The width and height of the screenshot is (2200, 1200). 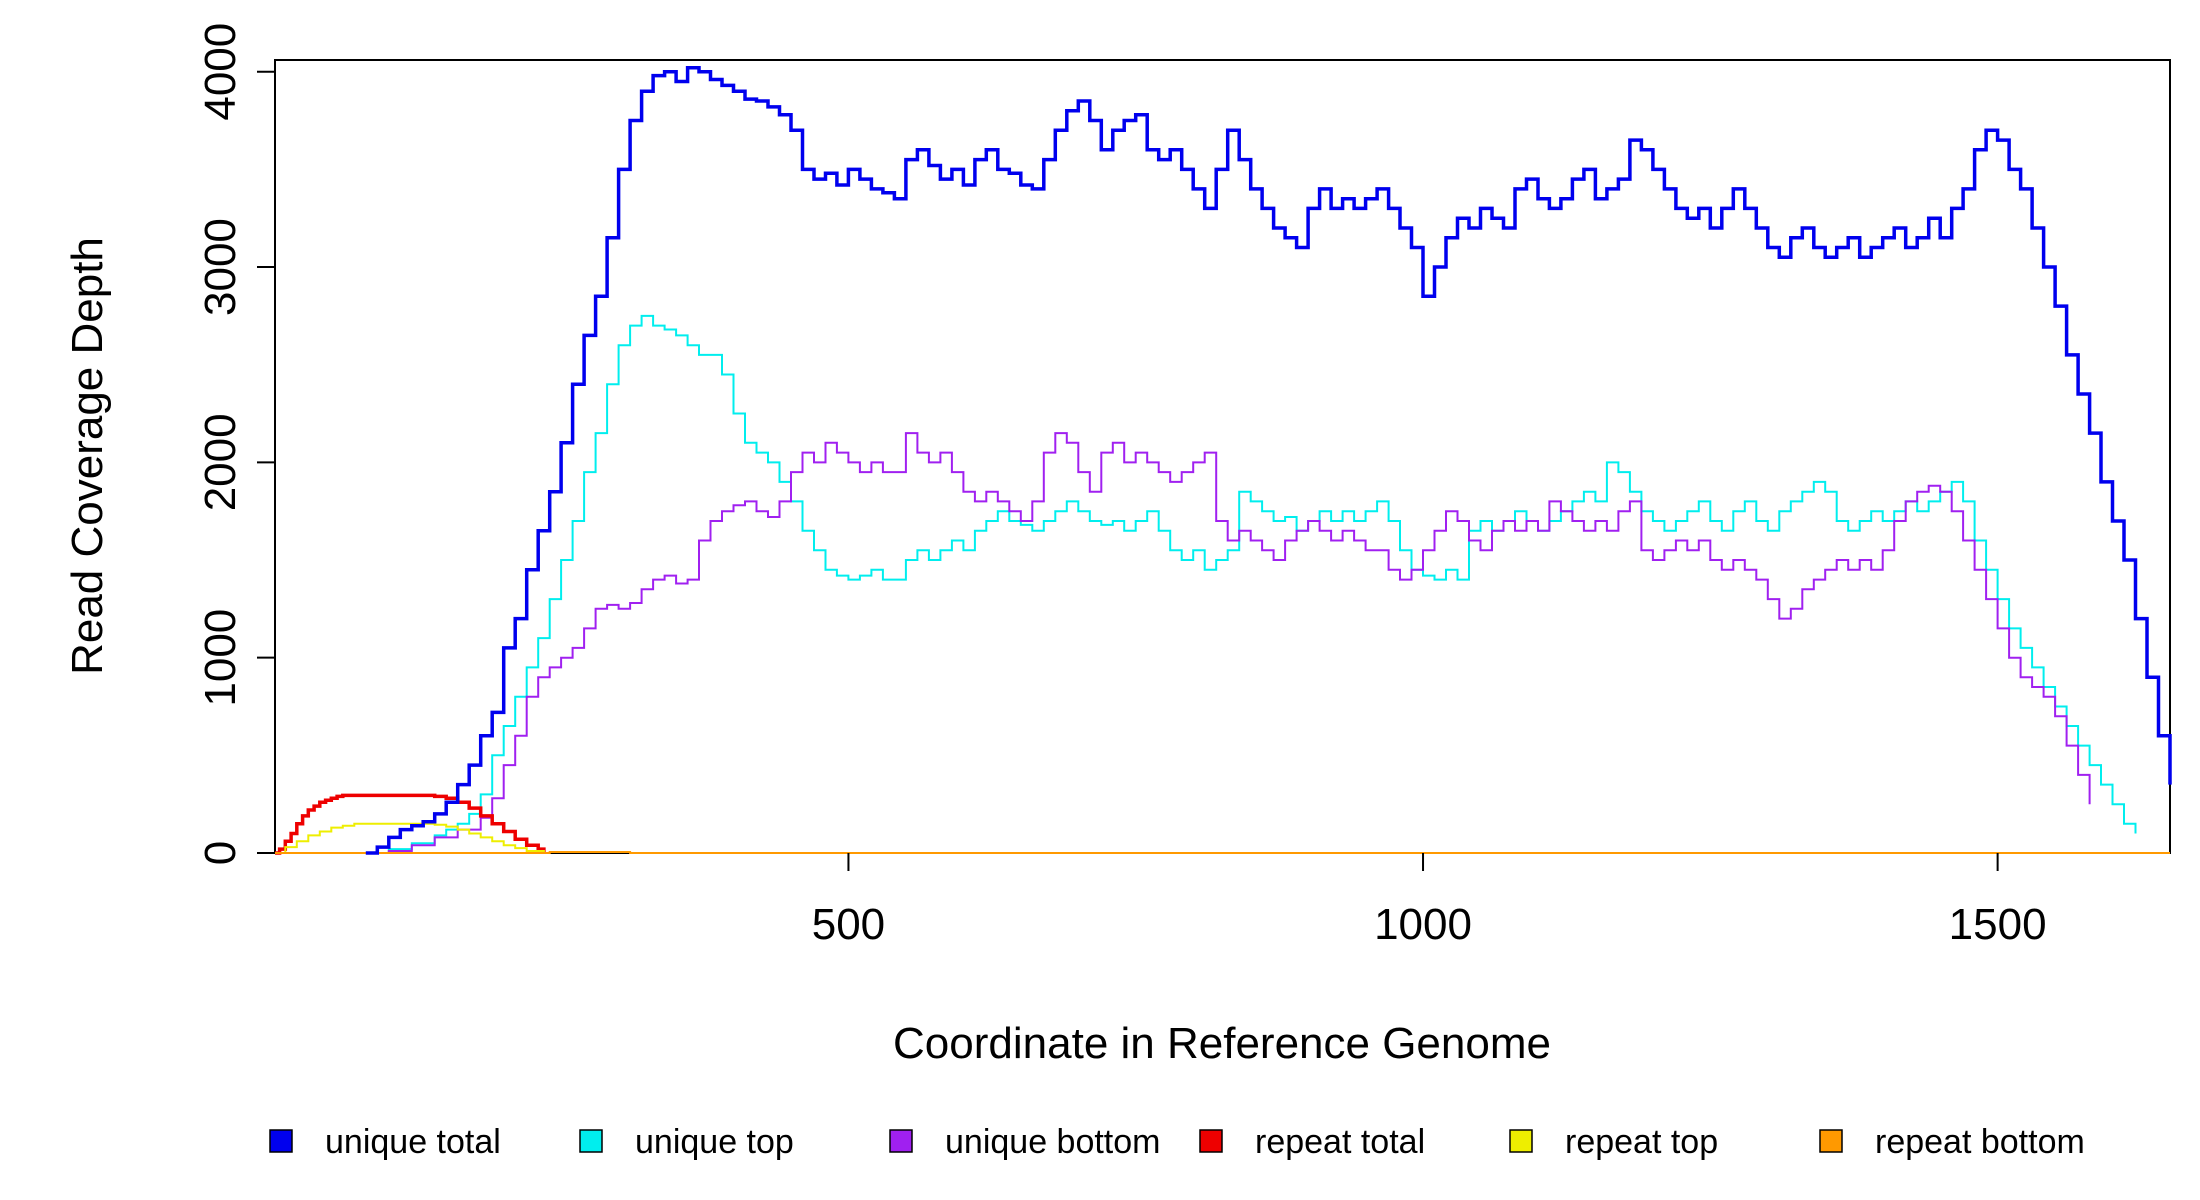 I want to click on x-tick-label: 1500, so click(x=1998, y=924).